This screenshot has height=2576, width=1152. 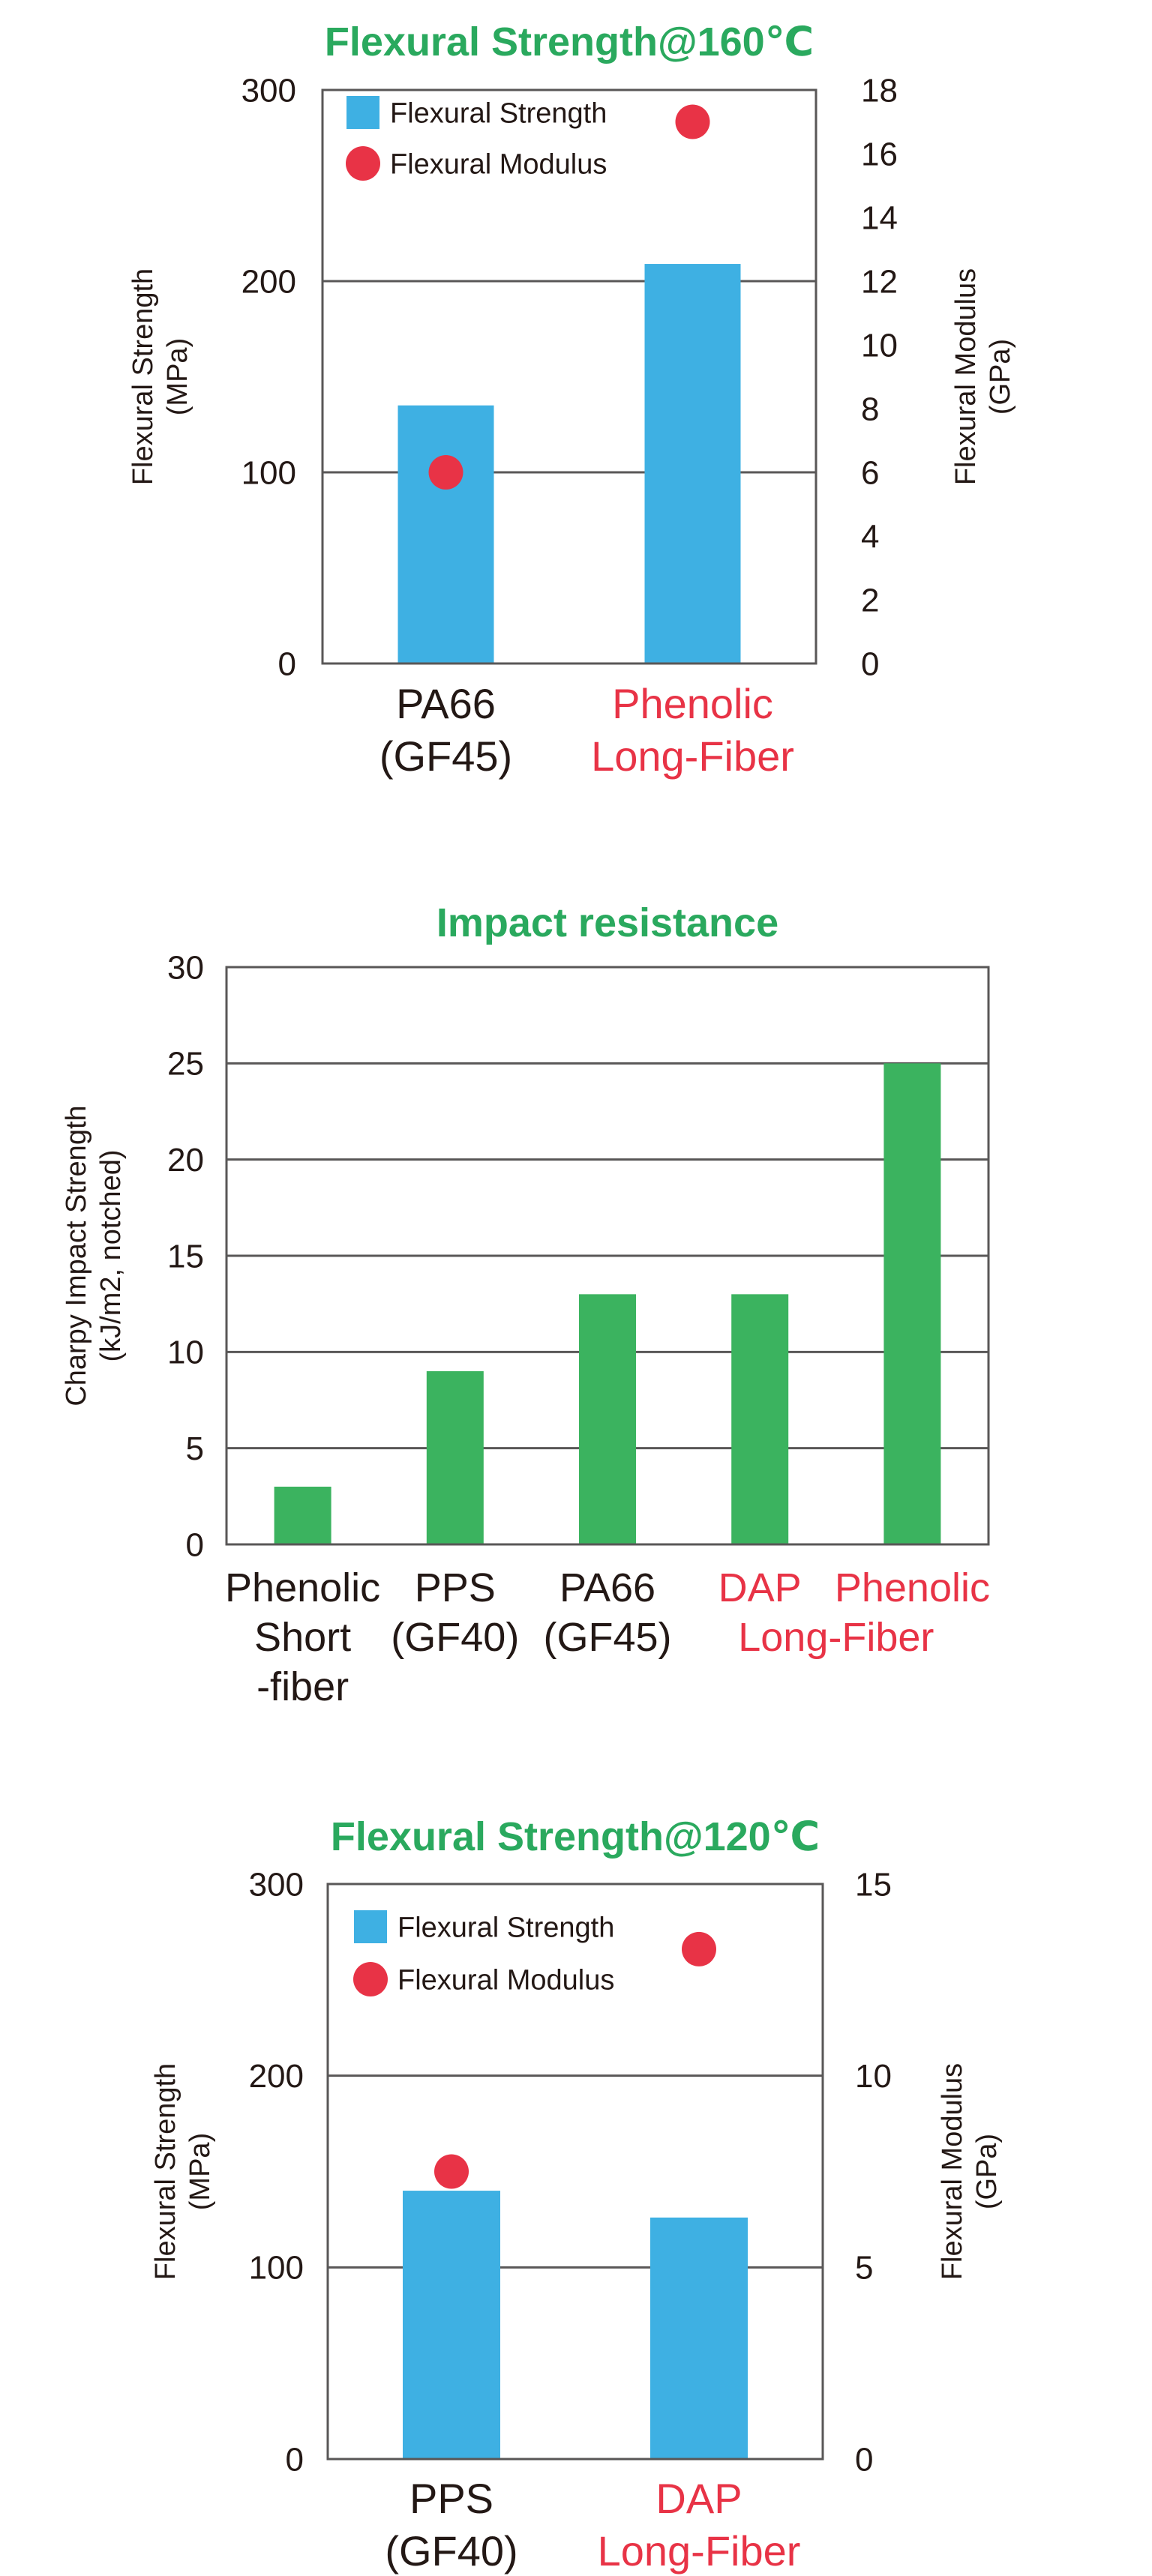 What do you see at coordinates (870, 472) in the screenshot?
I see `y2-tick-label: 6` at bounding box center [870, 472].